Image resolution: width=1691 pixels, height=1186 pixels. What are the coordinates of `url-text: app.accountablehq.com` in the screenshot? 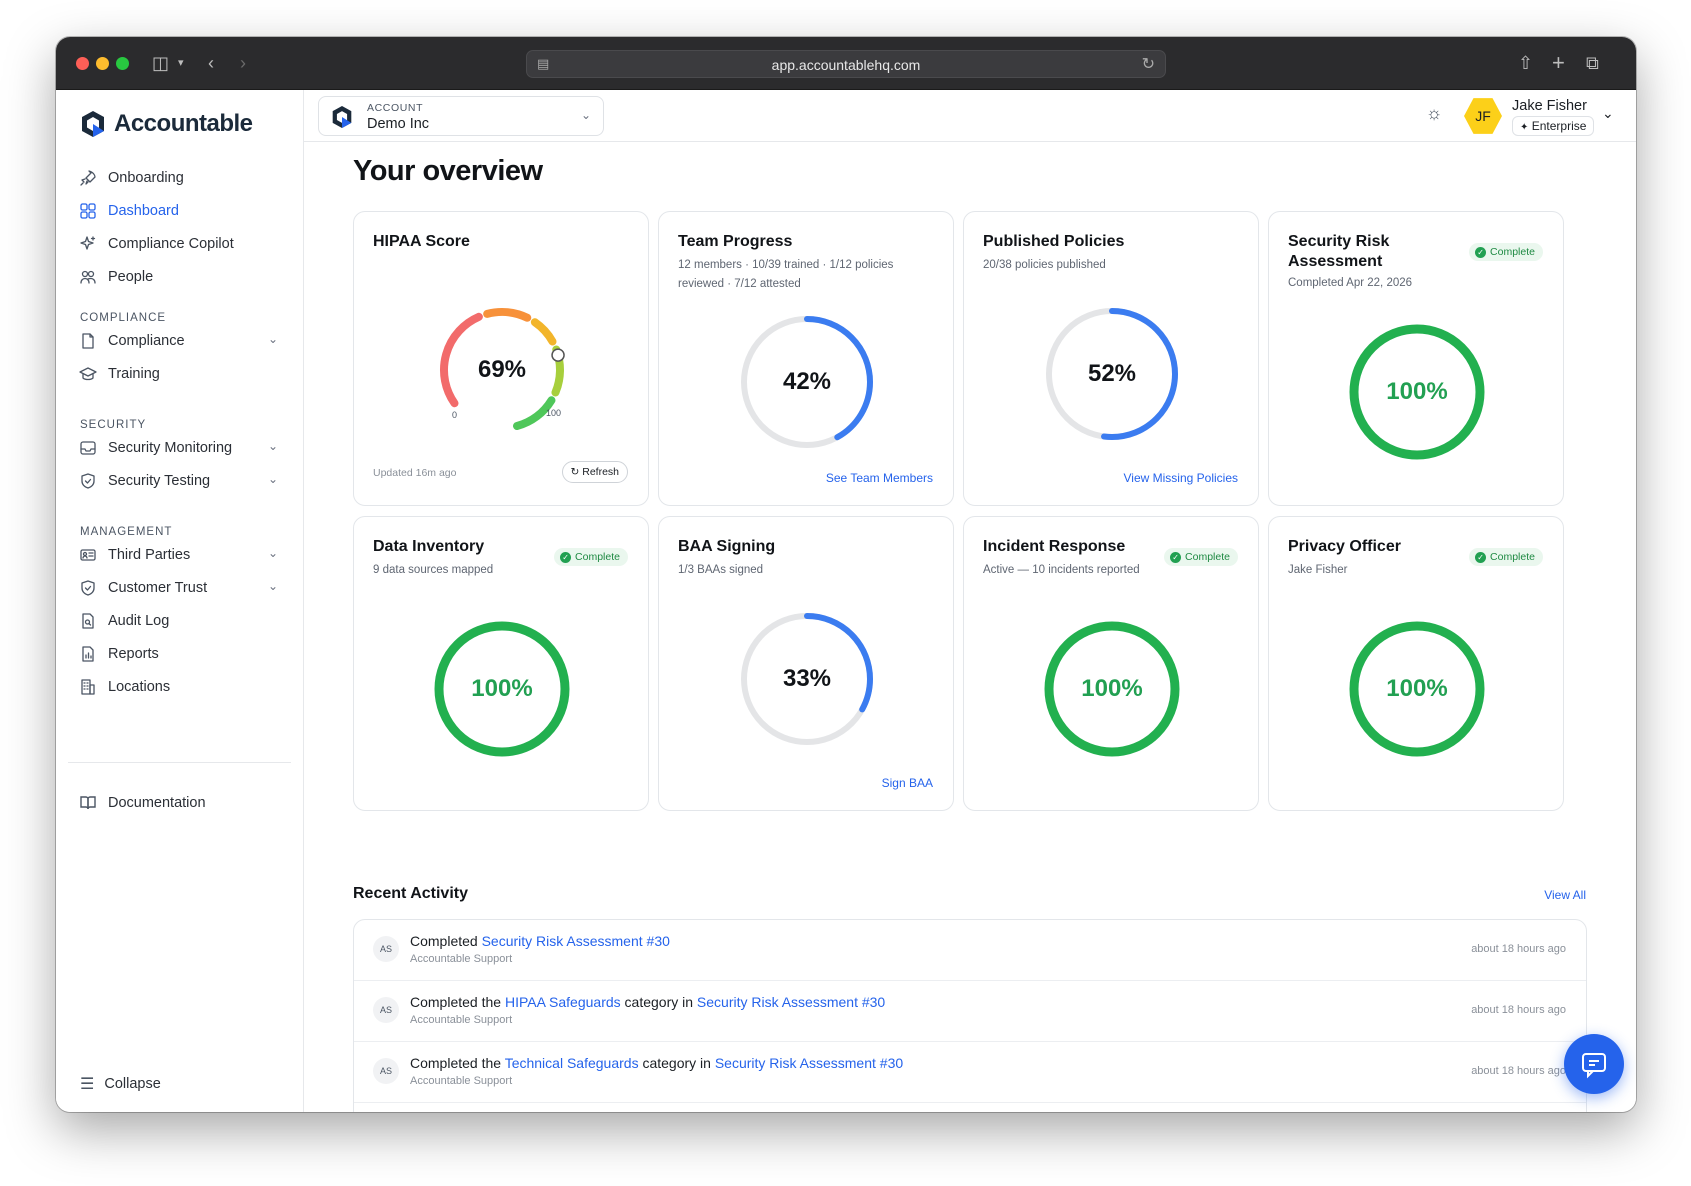 It's located at (846, 65).